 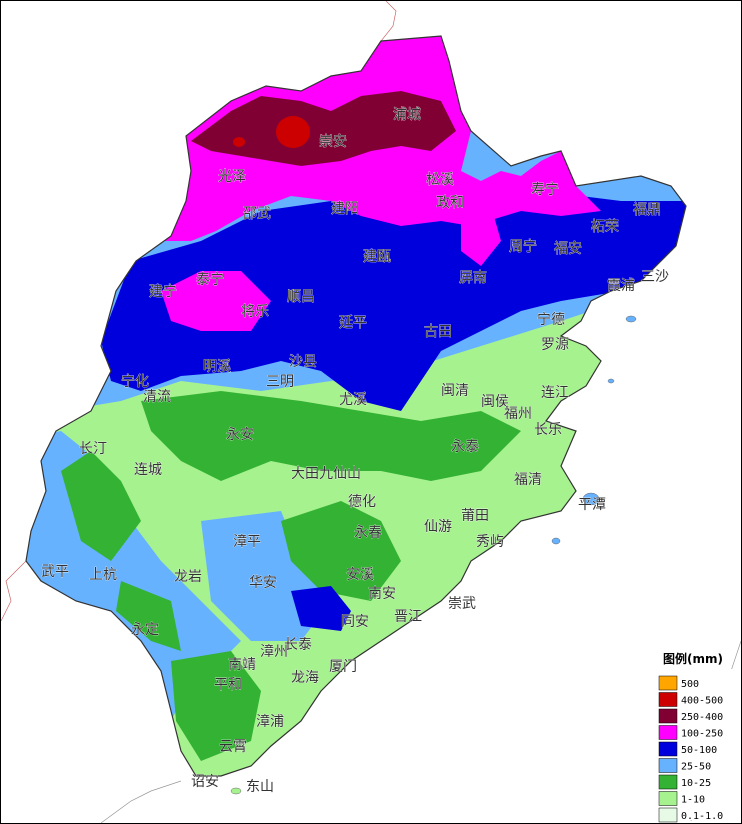 What do you see at coordinates (301, 297) in the screenshot?
I see `city-label-shunchang: 顺昌` at bounding box center [301, 297].